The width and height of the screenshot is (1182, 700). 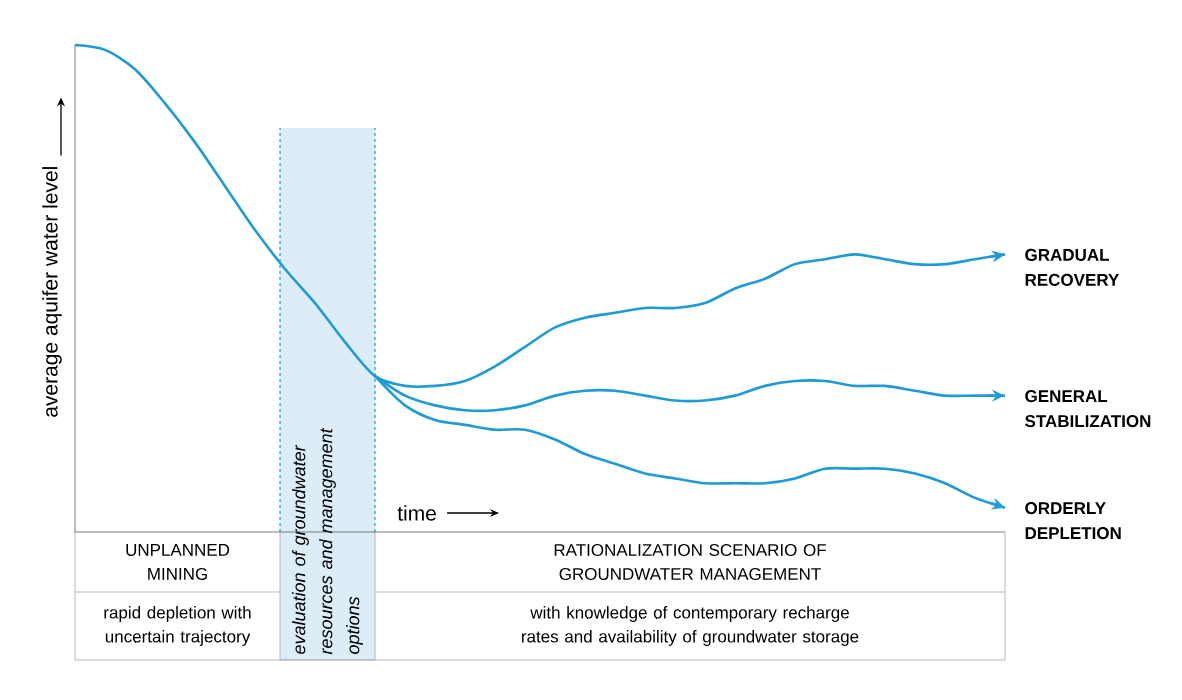 I want to click on x-axis-title: time, so click(x=416, y=513).